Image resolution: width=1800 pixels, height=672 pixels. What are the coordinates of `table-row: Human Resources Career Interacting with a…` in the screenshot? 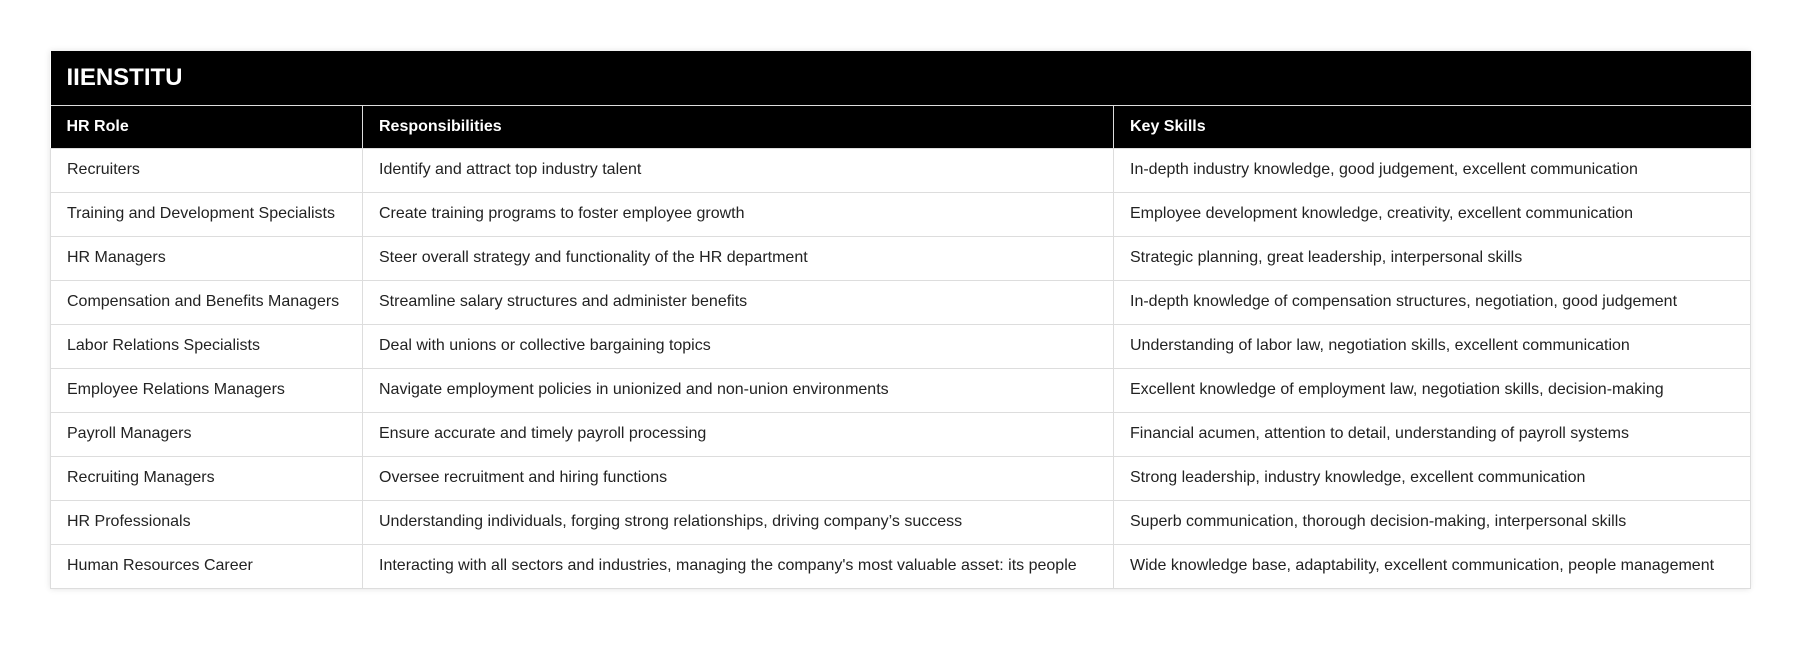 It's located at (901, 566).